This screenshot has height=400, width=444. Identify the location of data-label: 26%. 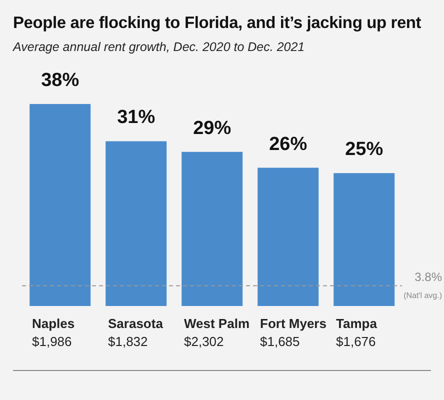
(288, 144).